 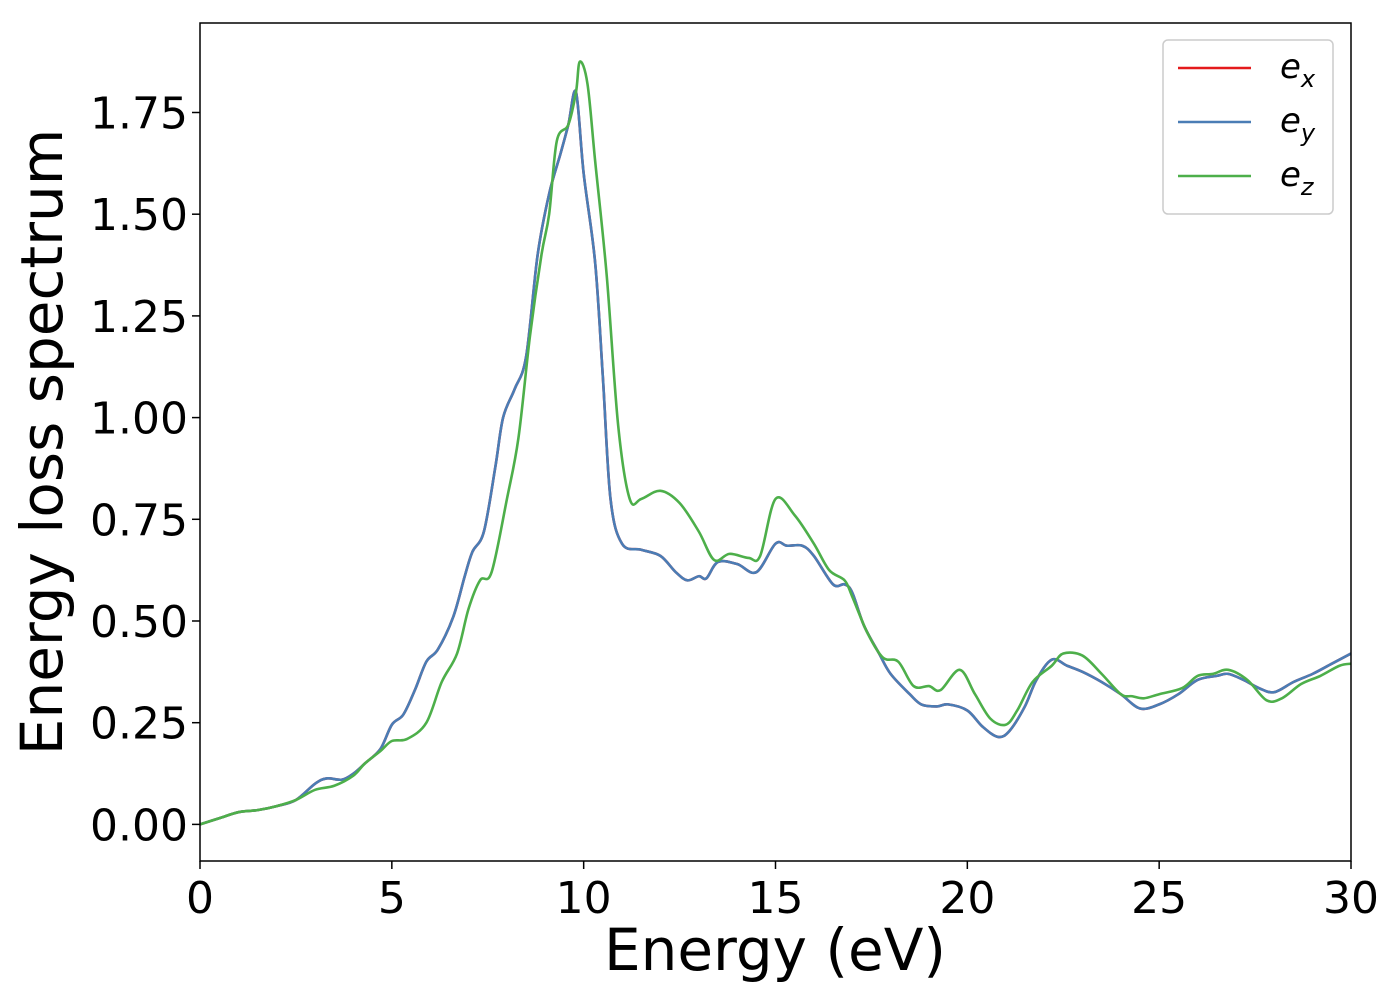 I want to click on x-tick-label: 20, so click(x=967, y=898).